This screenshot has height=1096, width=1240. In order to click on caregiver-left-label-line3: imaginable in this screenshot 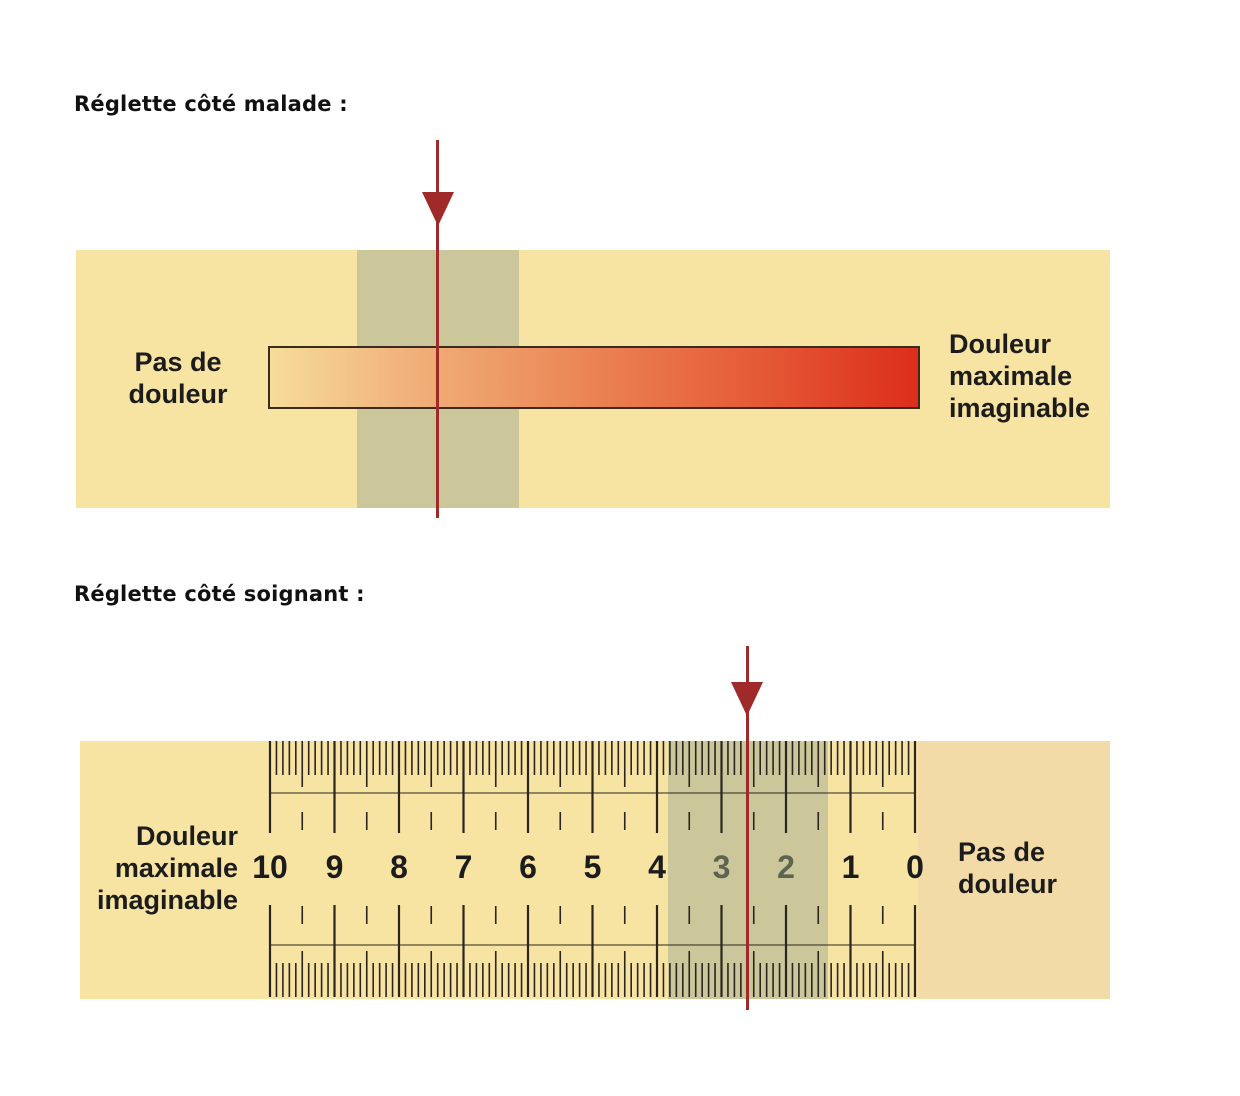, I will do `click(167, 900)`.